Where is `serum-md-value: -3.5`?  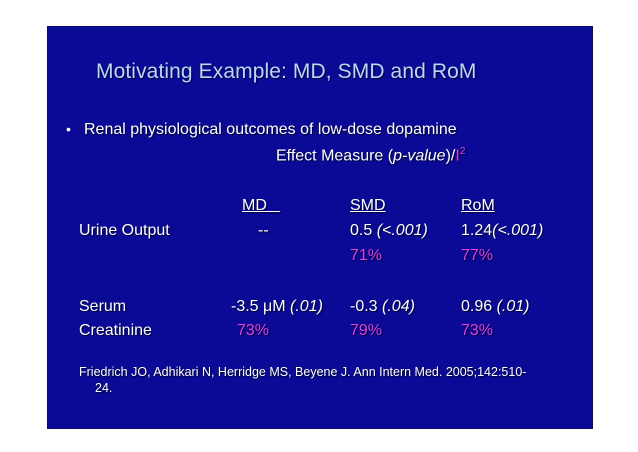
serum-md-value: -3.5 is located at coordinates (247, 306).